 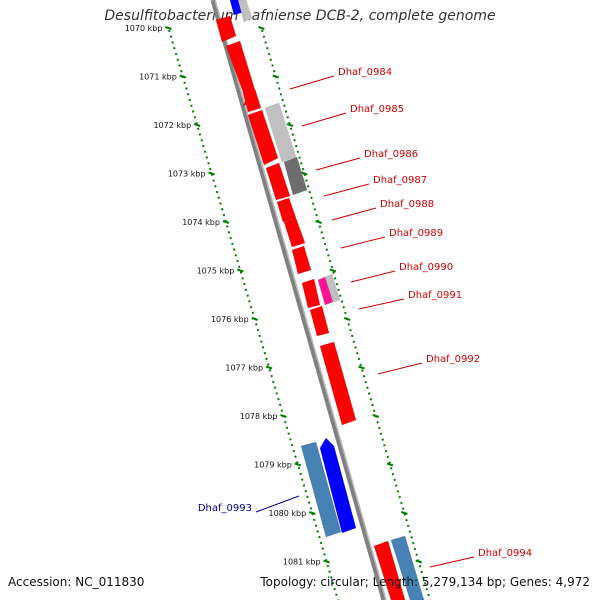 I want to click on tick-label: 1080 kbp, so click(x=288, y=513).